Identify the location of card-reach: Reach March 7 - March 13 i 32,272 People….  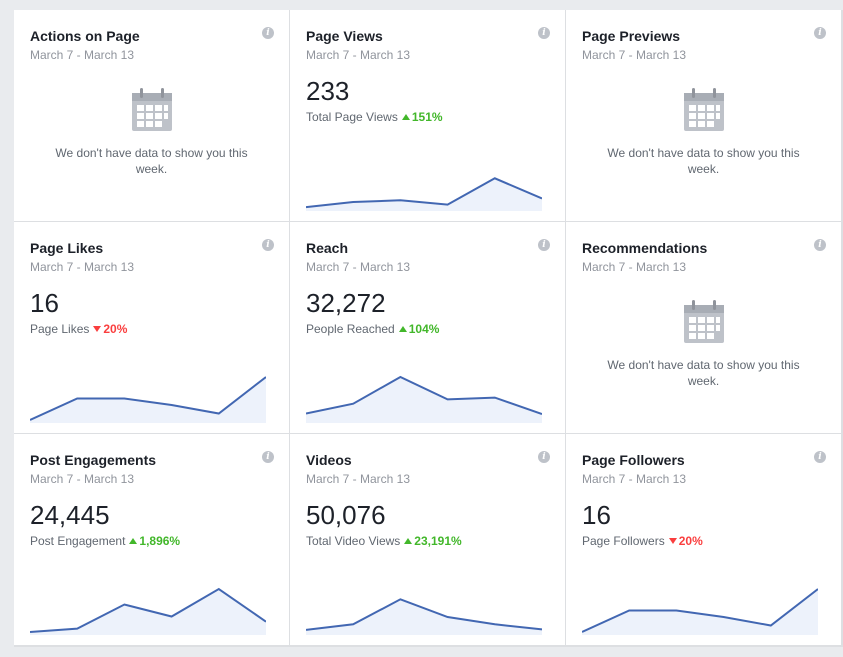
(427, 327).